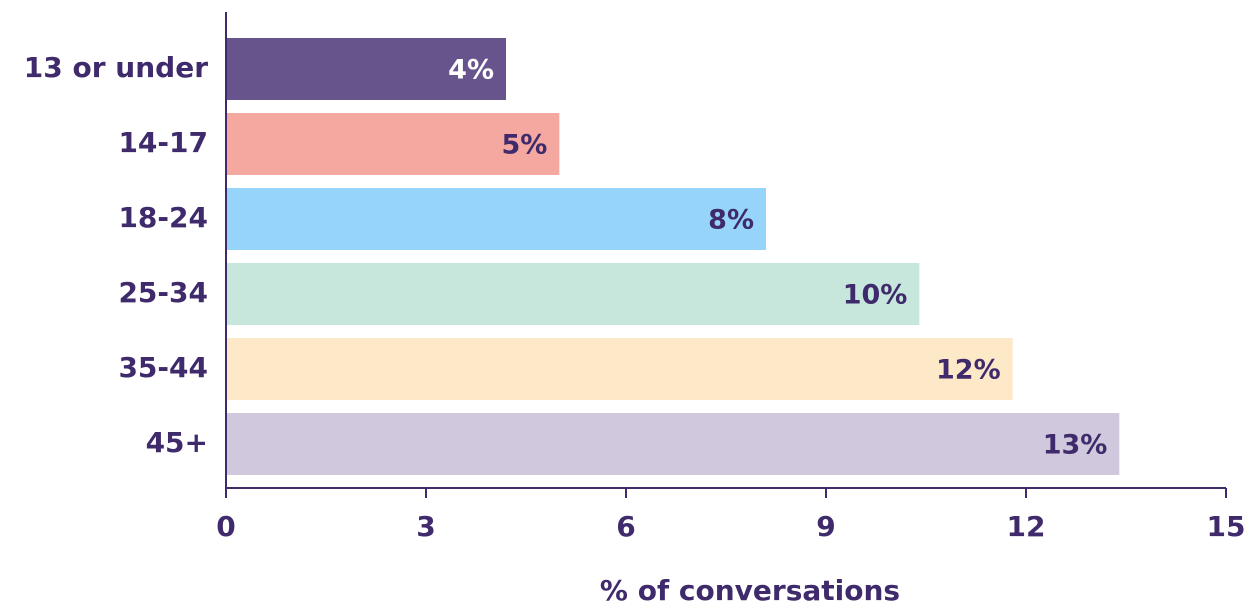 This screenshot has height=608, width=1255. What do you see at coordinates (1226, 526) in the screenshot?
I see `x-tick-label: 15` at bounding box center [1226, 526].